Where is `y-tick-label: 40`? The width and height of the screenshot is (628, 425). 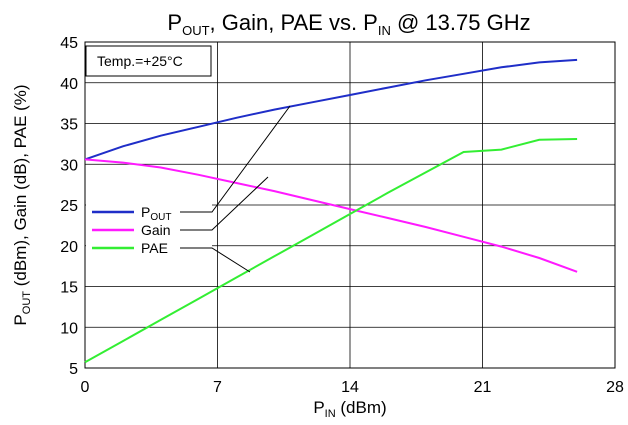
y-tick-label: 40 is located at coordinates (69, 84).